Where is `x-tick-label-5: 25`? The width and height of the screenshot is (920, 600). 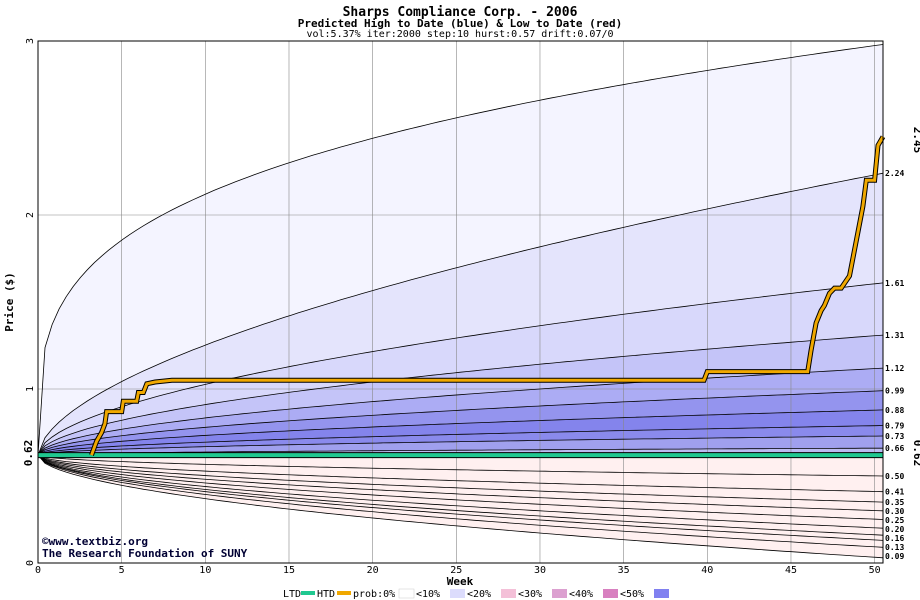 x-tick-label-5: 25 is located at coordinates (456, 570).